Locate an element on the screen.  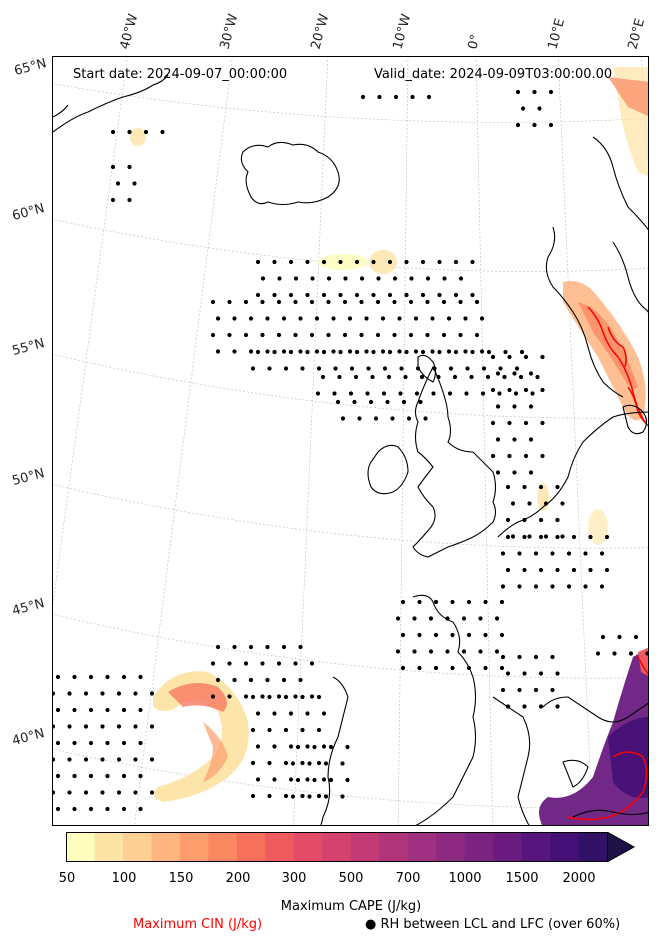
colorbar-title: Maximum CAPE (J/kg) is located at coordinates (351, 906).